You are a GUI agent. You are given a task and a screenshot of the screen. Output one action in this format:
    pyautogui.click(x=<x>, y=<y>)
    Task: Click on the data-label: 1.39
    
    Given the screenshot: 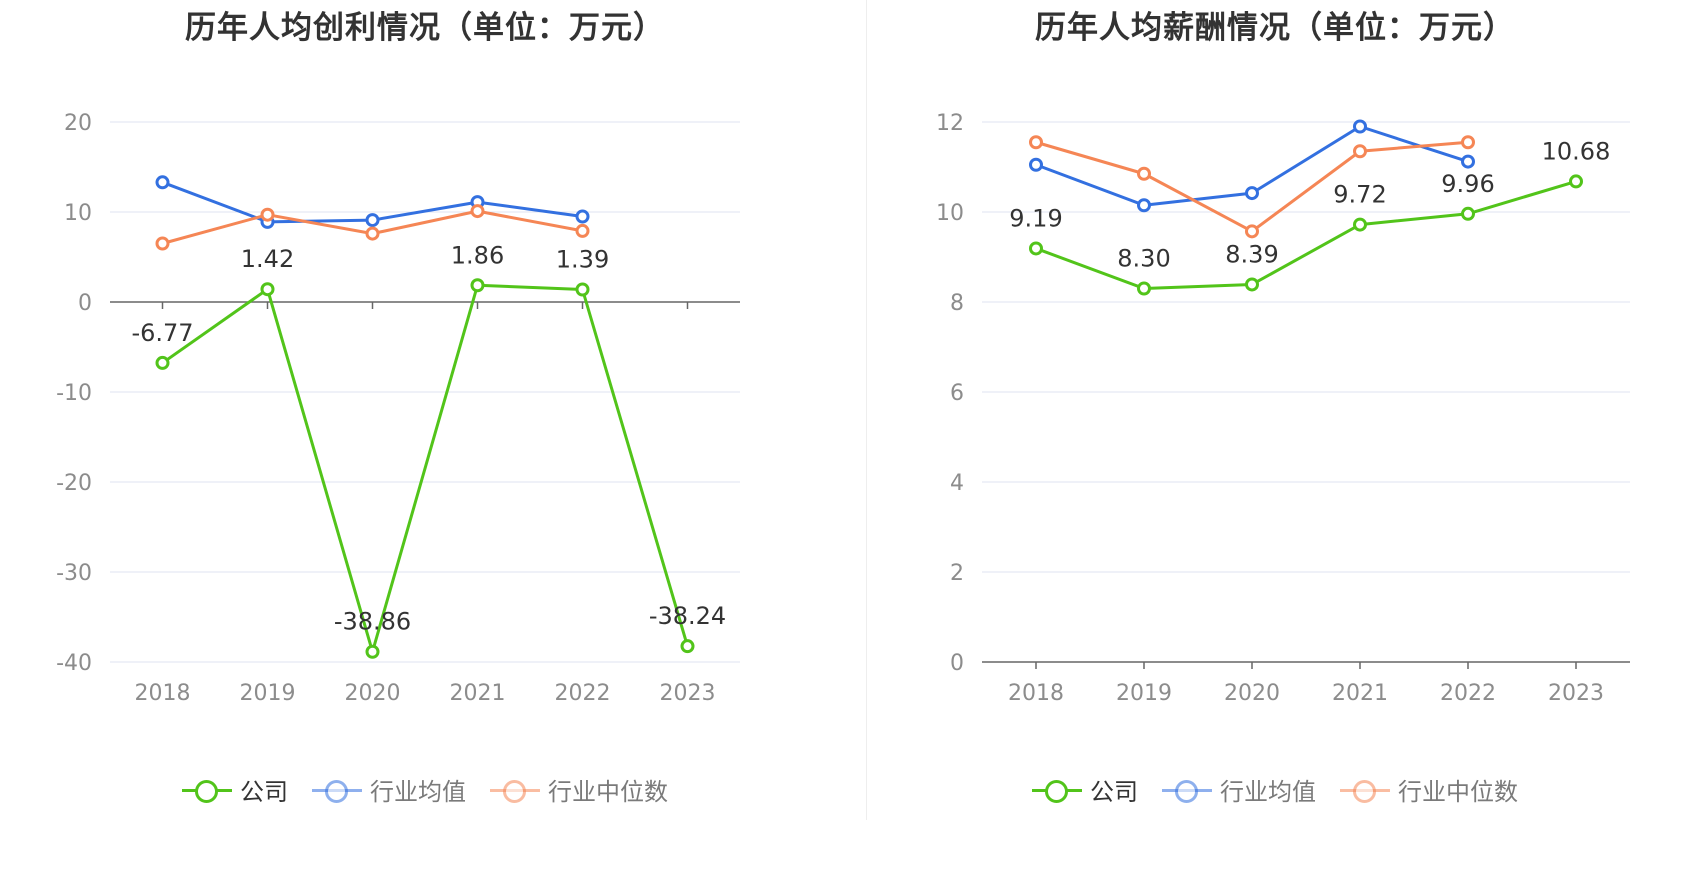 What is the action you would take?
    pyautogui.click(x=582, y=259)
    